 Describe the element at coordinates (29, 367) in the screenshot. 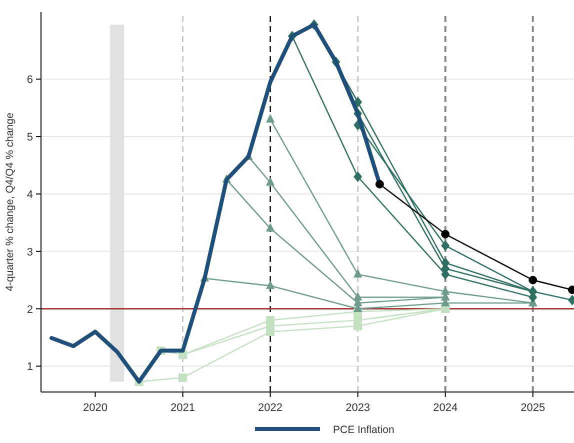

I see `y-tick-label: 1` at that location.